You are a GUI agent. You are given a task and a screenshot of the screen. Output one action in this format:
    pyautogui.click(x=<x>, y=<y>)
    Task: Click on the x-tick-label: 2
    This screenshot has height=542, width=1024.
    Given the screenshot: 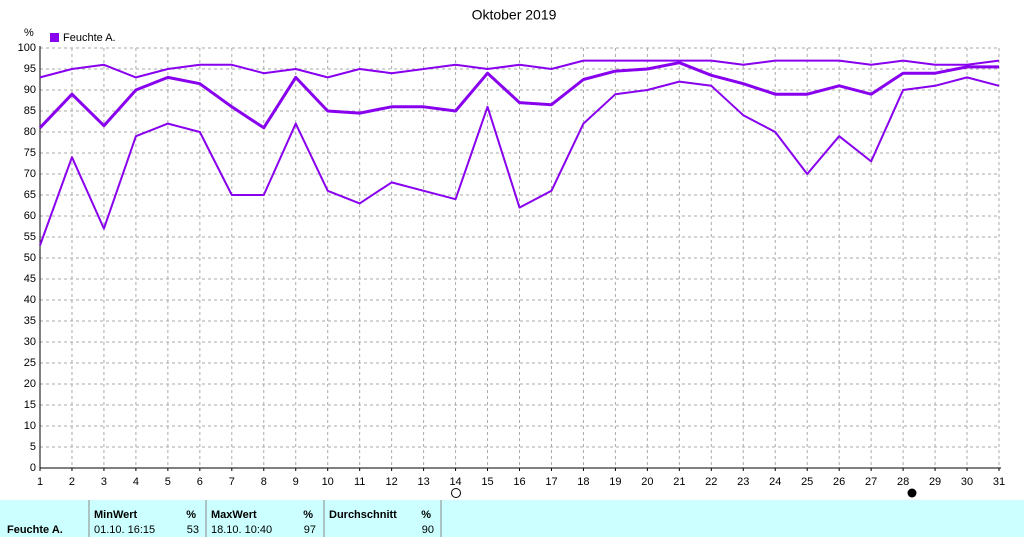 What is the action you would take?
    pyautogui.click(x=72, y=482)
    